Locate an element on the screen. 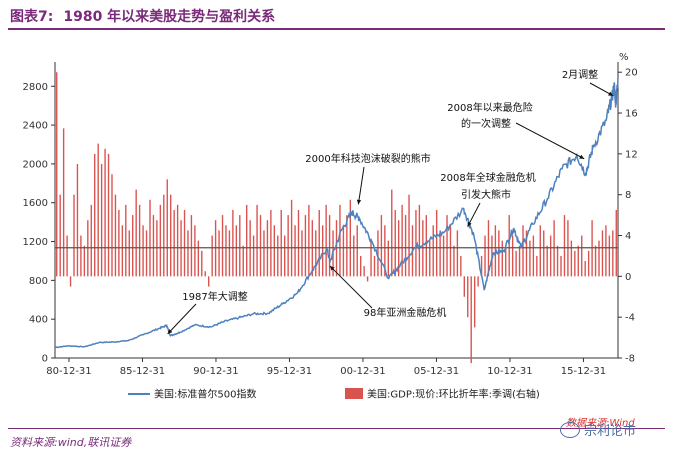  y-left-tick-label: 0 is located at coordinates (45, 359).